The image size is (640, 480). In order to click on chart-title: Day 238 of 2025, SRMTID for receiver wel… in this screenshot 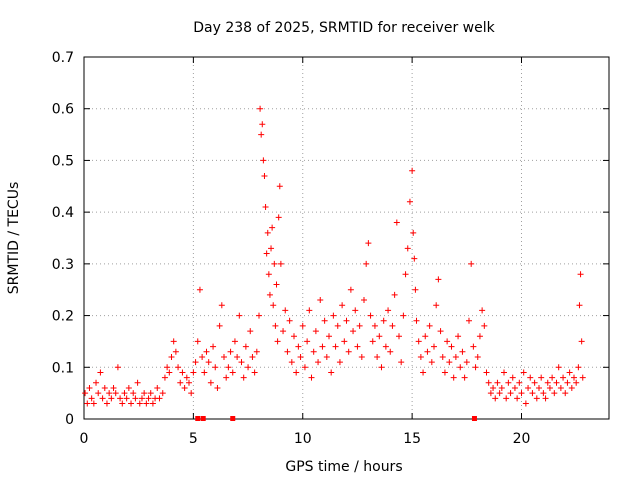, I will do `click(344, 28)`.